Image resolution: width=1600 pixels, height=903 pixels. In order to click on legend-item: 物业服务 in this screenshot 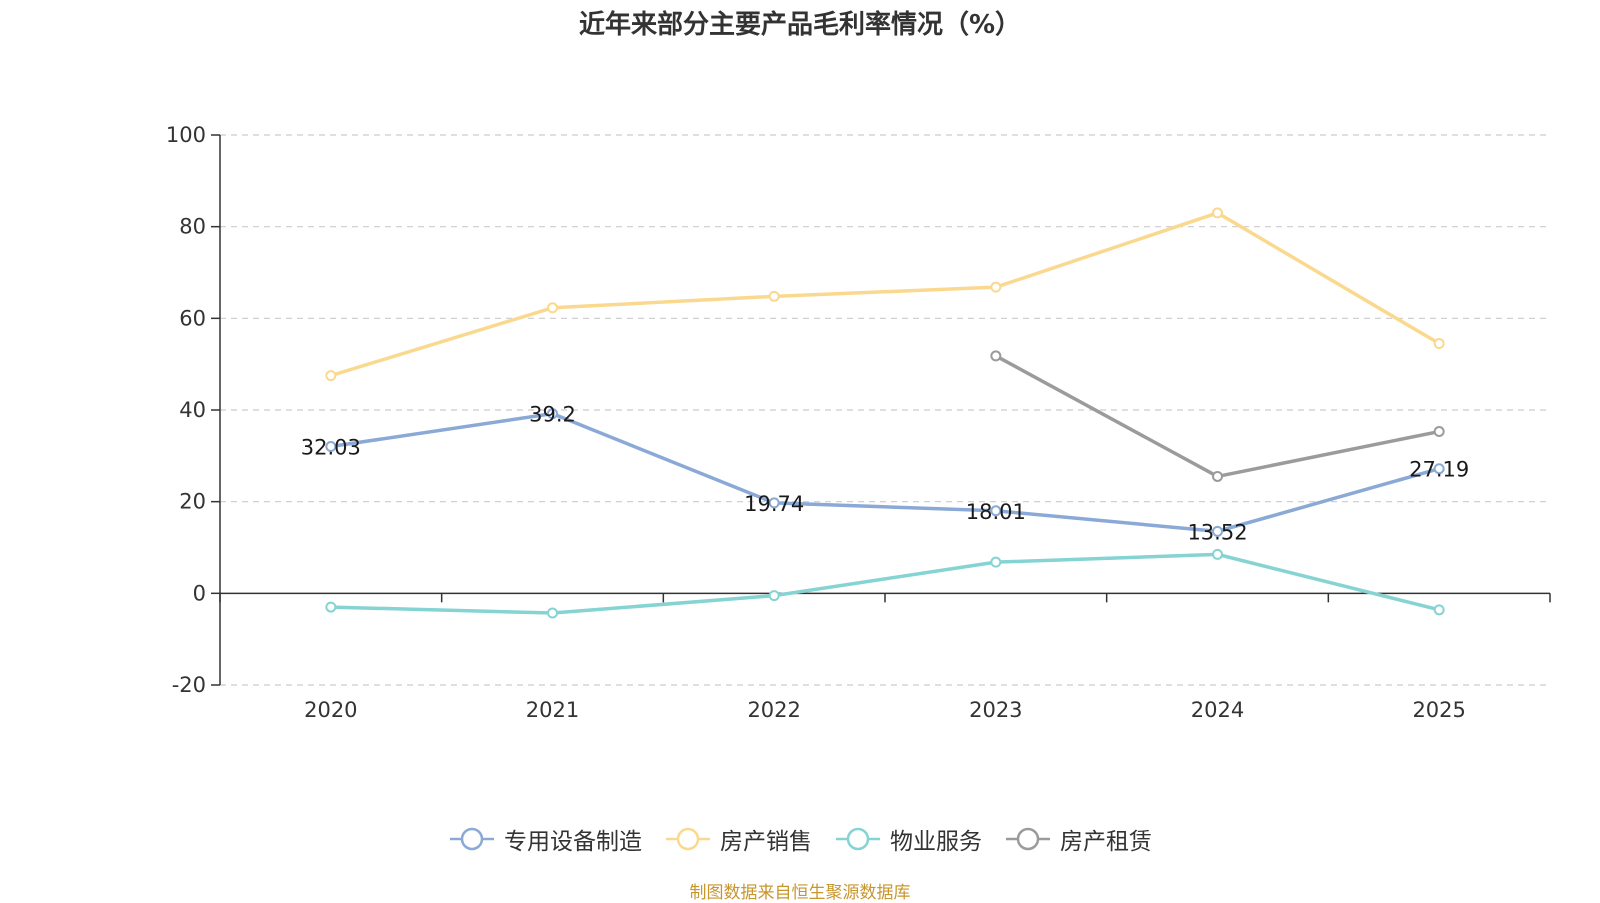, I will do `click(908, 839)`.